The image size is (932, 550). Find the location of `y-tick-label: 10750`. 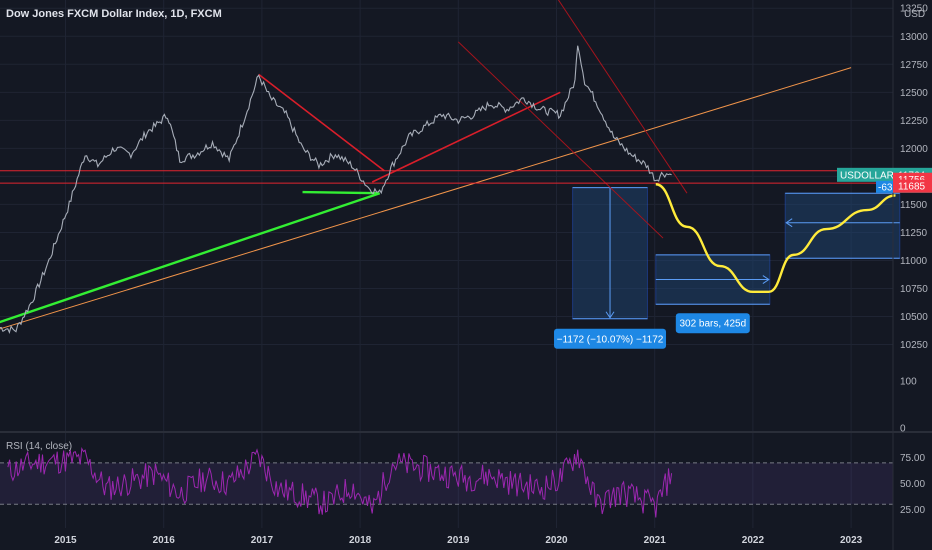

y-tick-label: 10750 is located at coordinates (914, 289).